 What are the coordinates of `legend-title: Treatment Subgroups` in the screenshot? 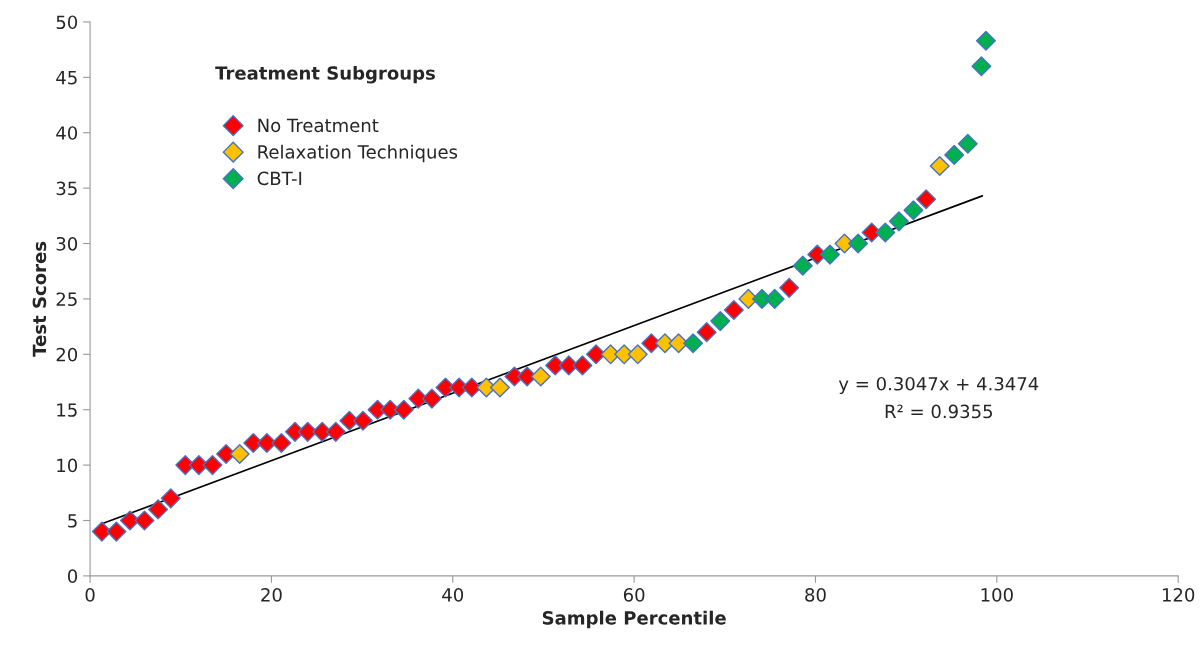 It's located at (325, 74).